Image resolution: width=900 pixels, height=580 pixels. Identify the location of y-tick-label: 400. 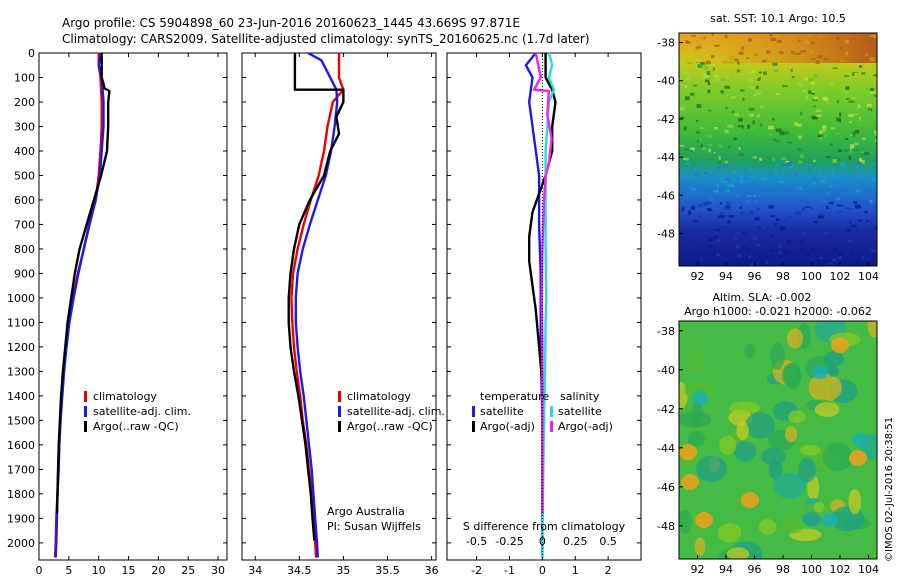
(24, 151).